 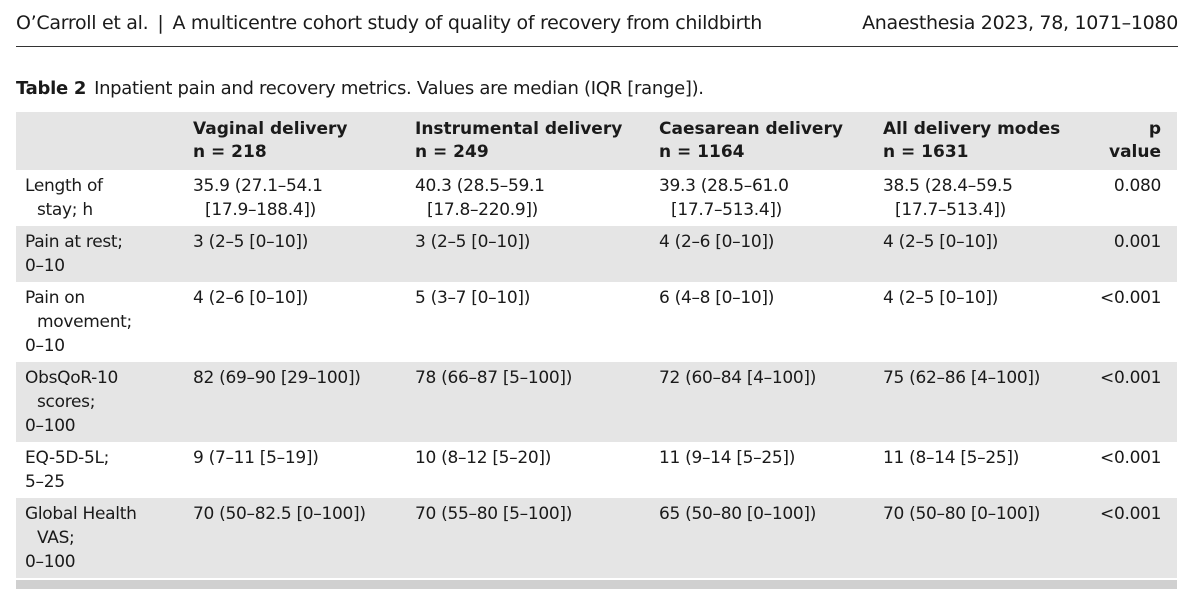 I want to click on table-cell: 75 (62–86 [4–100]), so click(x=962, y=378).